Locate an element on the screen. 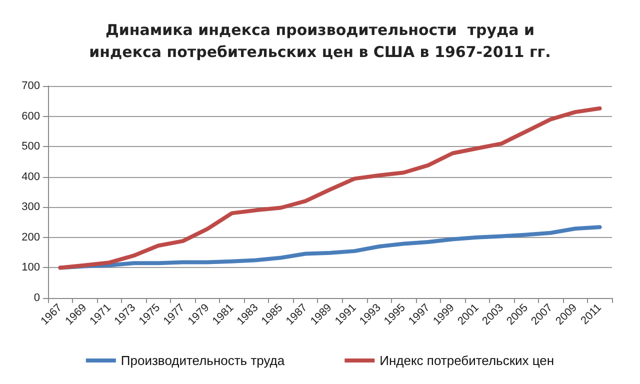 This screenshot has height=384, width=640. y-tick-label: 300 is located at coordinates (31, 207).